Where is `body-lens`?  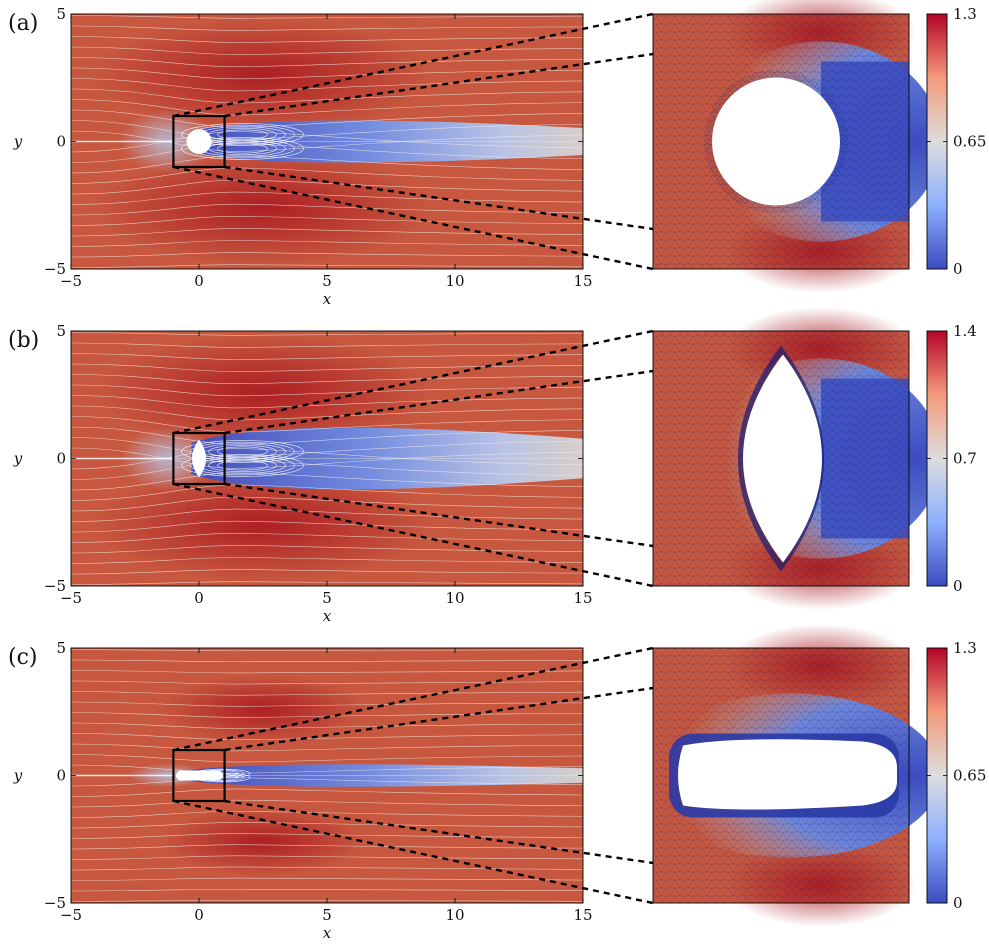
body-lens is located at coordinates (199, 458).